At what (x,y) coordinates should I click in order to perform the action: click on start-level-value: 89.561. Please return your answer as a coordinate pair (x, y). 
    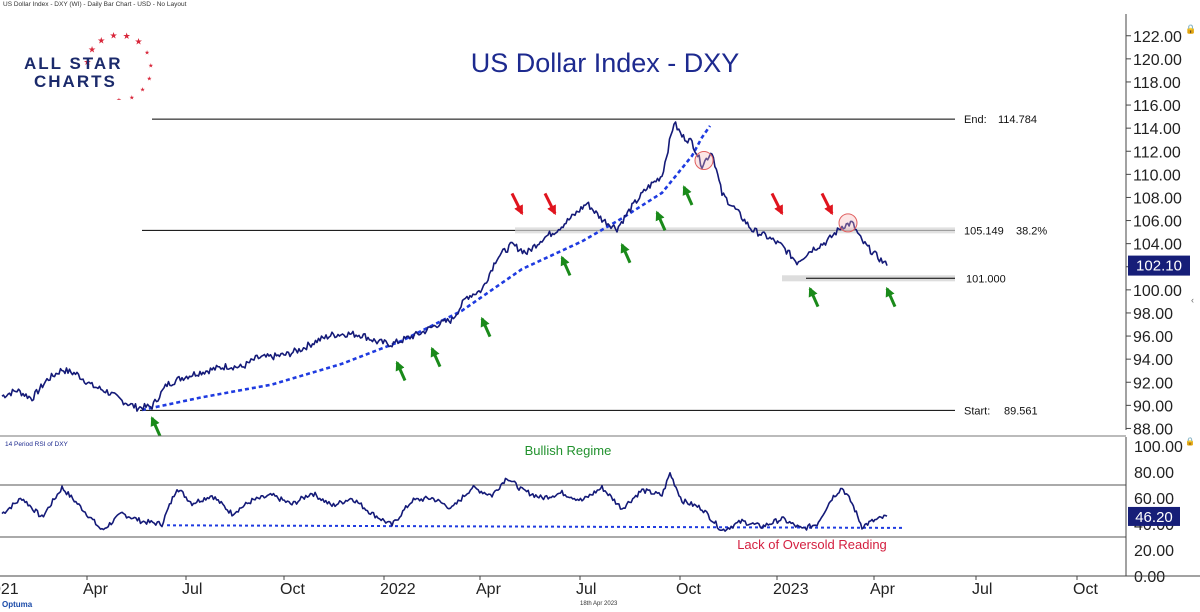
    Looking at the image, I should click on (1021, 411).